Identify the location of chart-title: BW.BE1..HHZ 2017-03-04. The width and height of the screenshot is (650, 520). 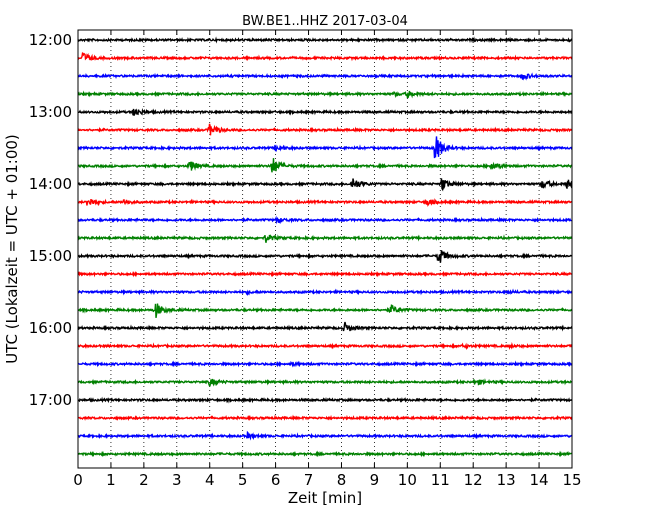
(325, 21).